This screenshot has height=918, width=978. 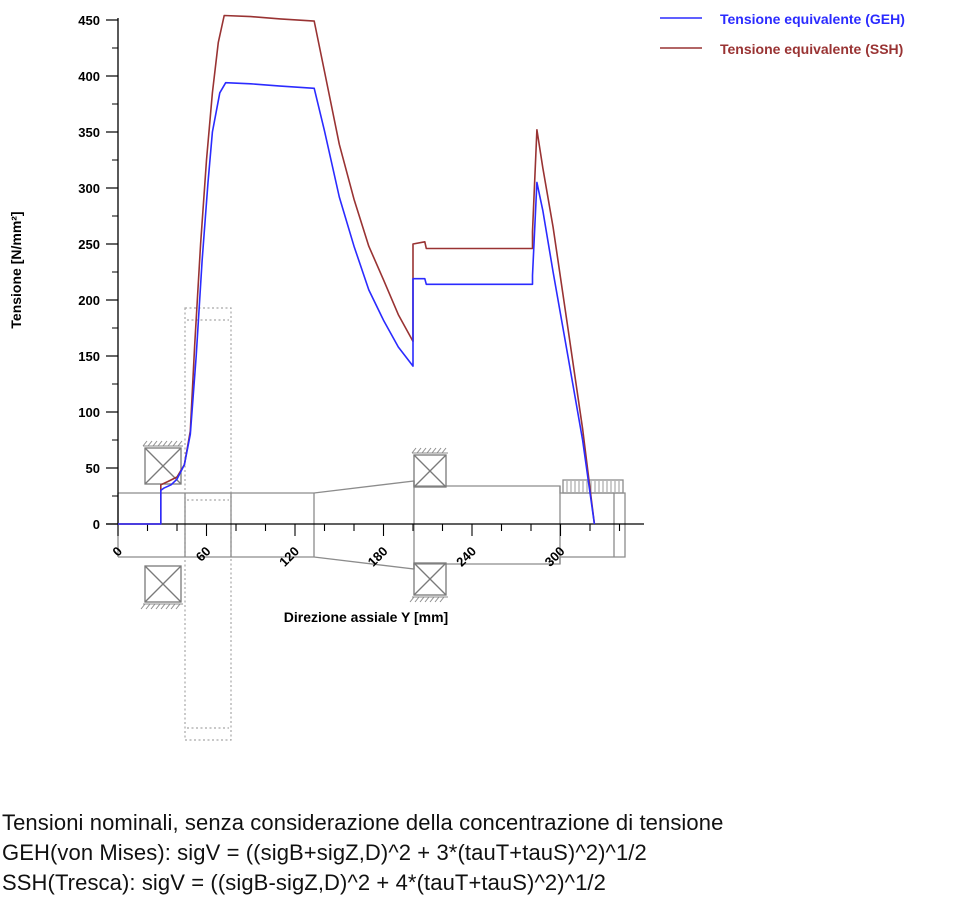 I want to click on x-tick-label: 60, so click(x=203, y=554).